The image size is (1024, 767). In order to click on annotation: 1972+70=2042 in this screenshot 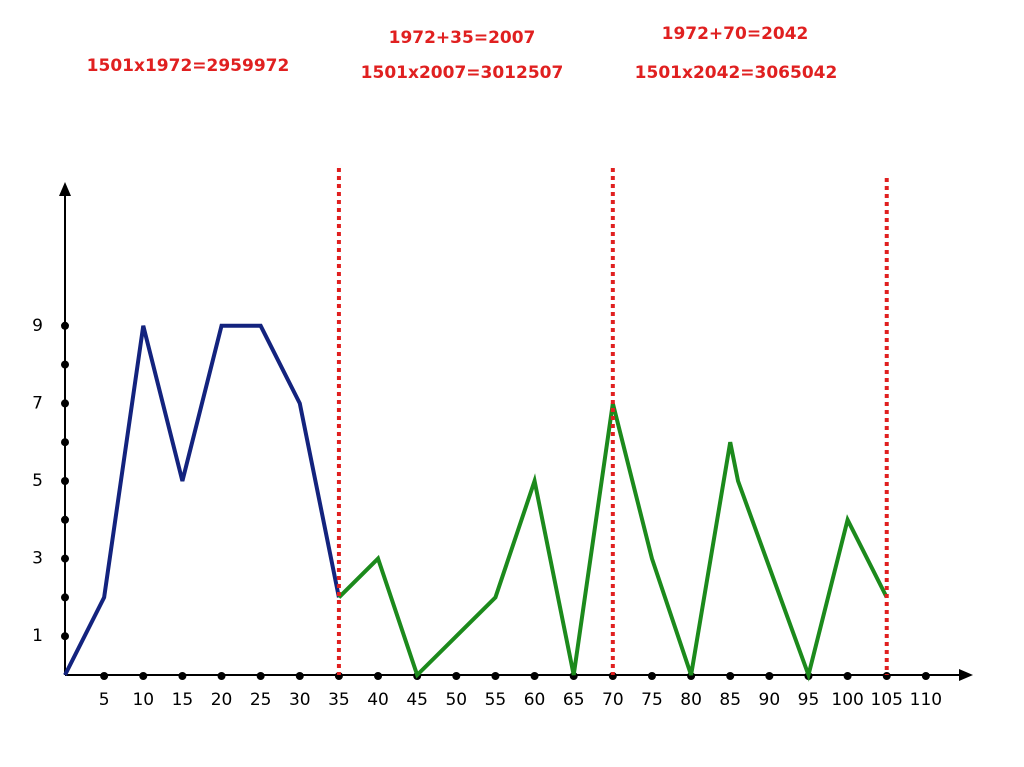, I will do `click(735, 34)`.